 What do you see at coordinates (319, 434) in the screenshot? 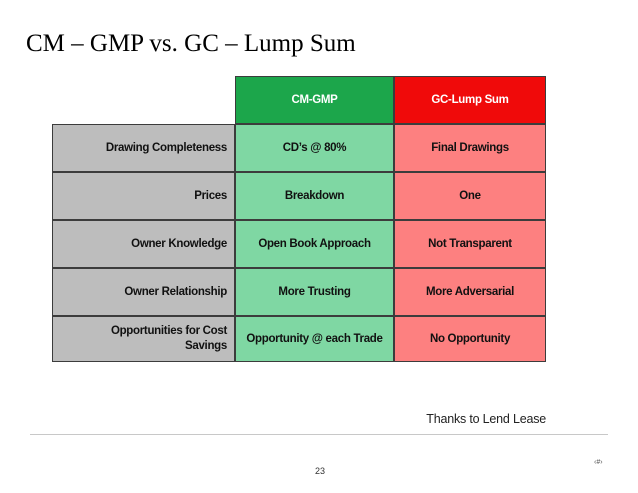
I see `footer-divider` at bounding box center [319, 434].